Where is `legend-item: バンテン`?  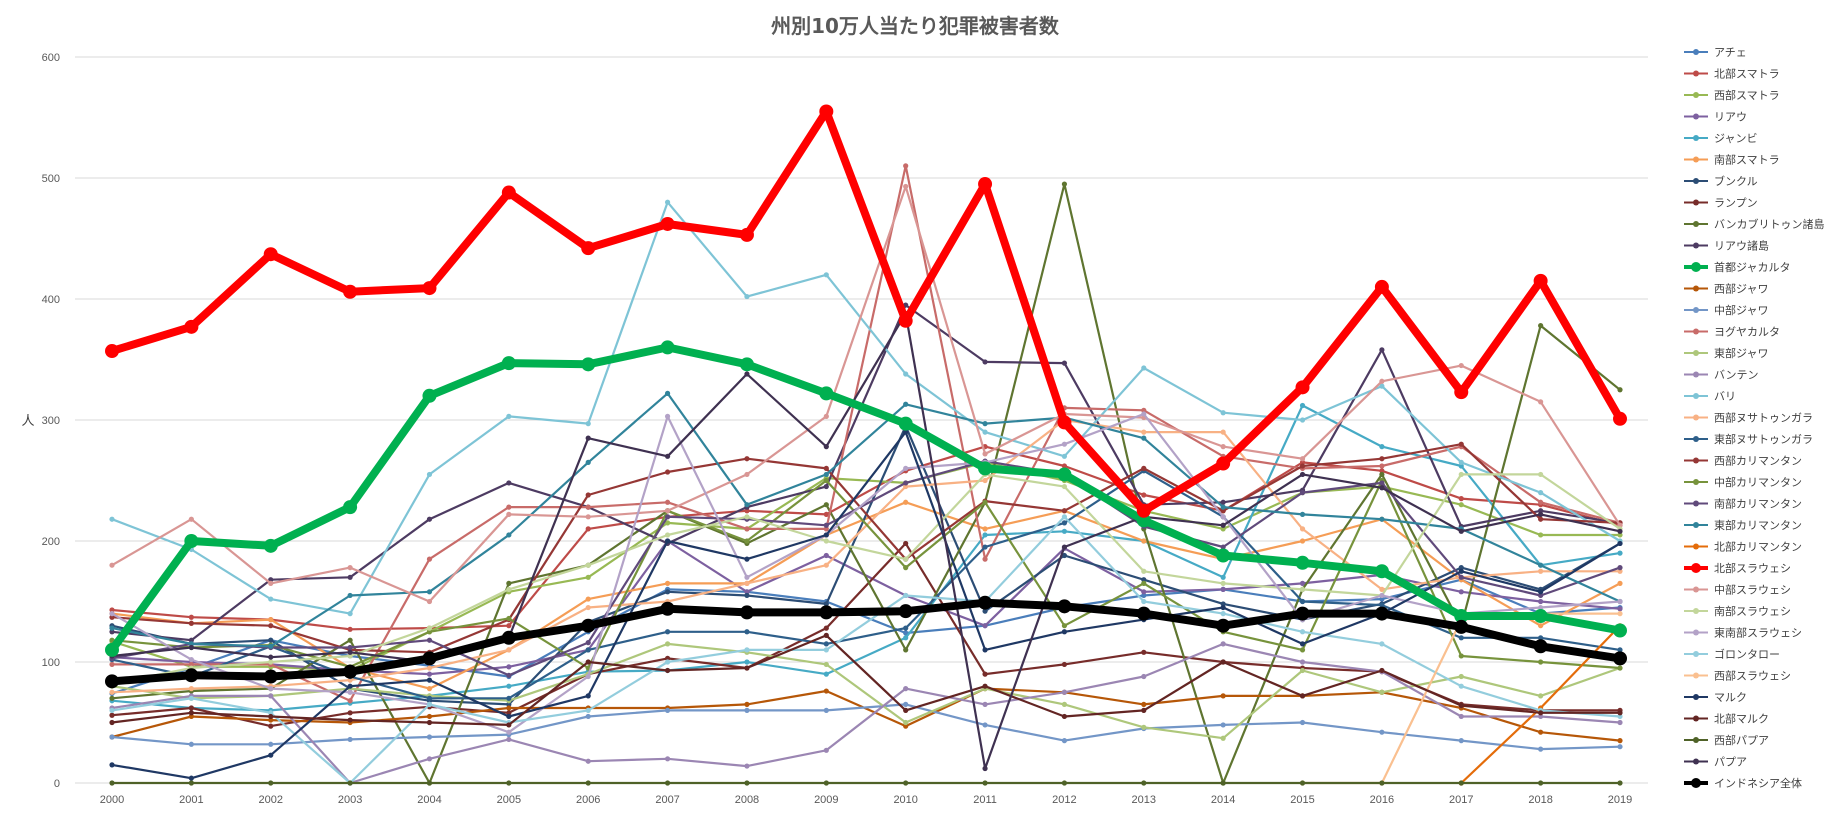
legend-item: バンテン is located at coordinates (1721, 375).